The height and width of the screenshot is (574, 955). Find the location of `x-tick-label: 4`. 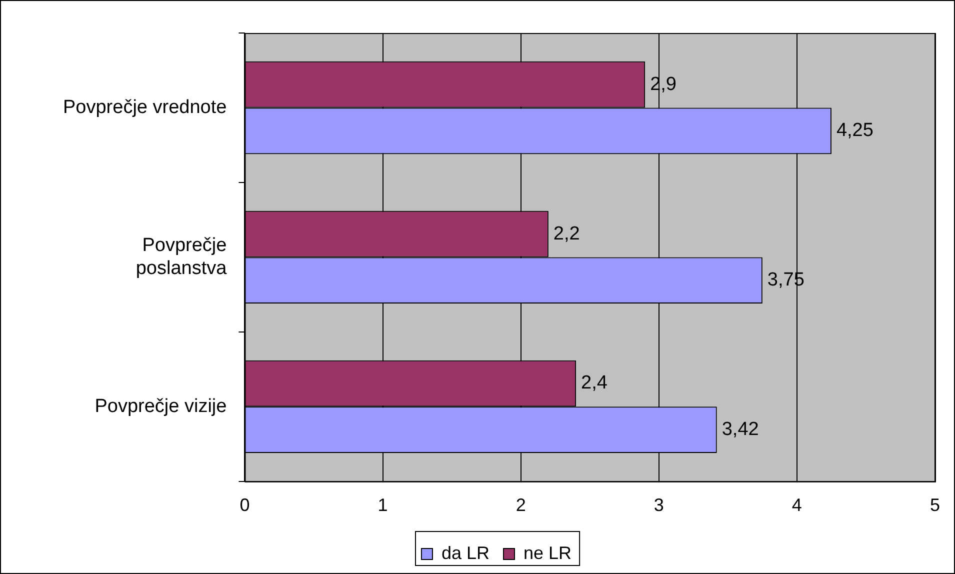

x-tick-label: 4 is located at coordinates (797, 505).